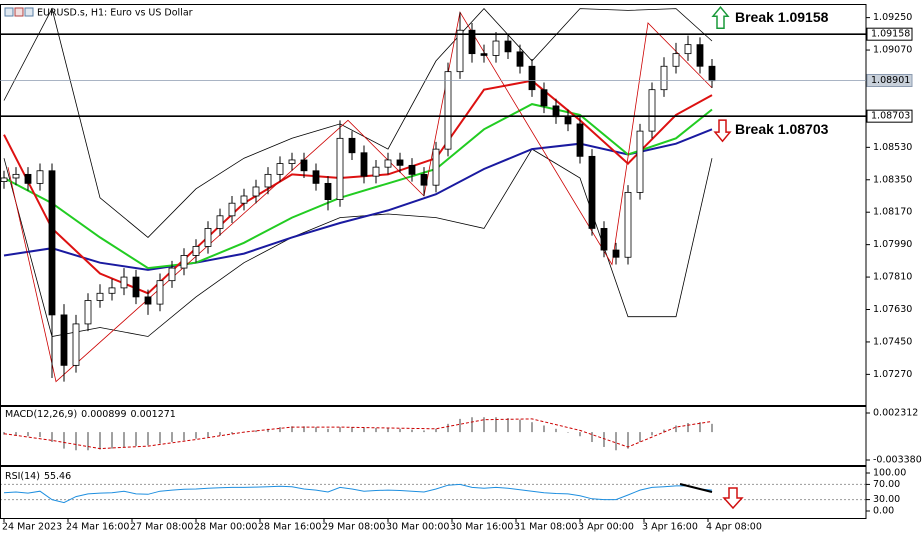 Image resolution: width=923 pixels, height=538 pixels. What do you see at coordinates (892, 244) in the screenshot?
I see `y-tick-label: 1.07990` at bounding box center [892, 244].